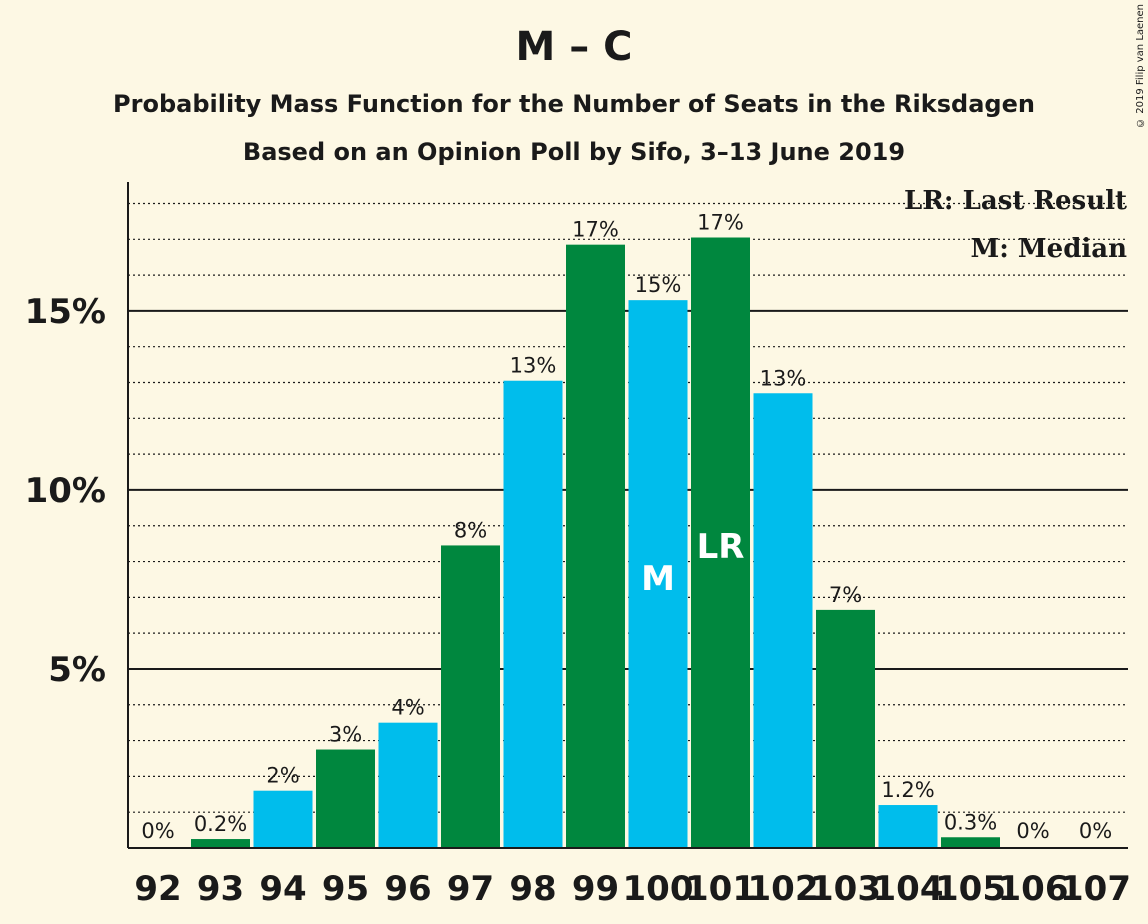  I want to click on data-label: 2%, so click(282, 776).